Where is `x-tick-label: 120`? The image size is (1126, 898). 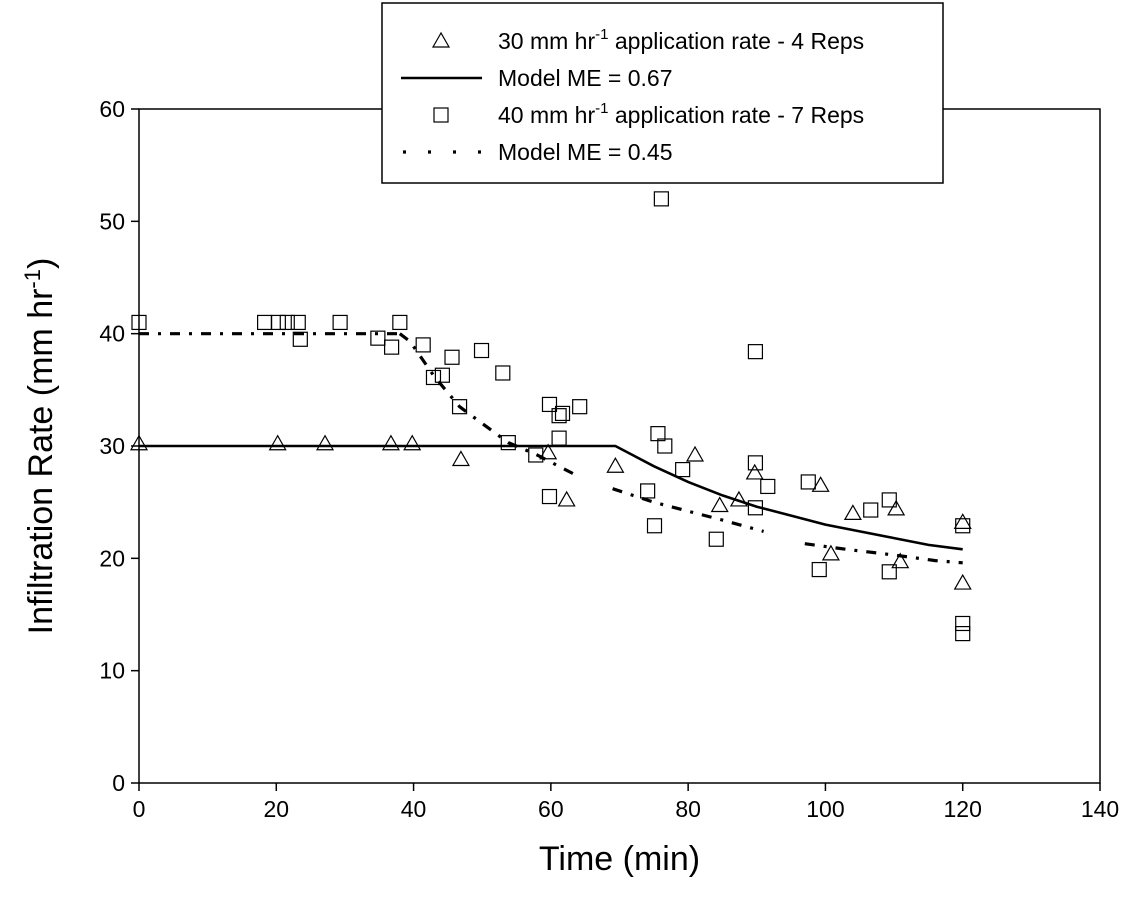 x-tick-label: 120 is located at coordinates (963, 809).